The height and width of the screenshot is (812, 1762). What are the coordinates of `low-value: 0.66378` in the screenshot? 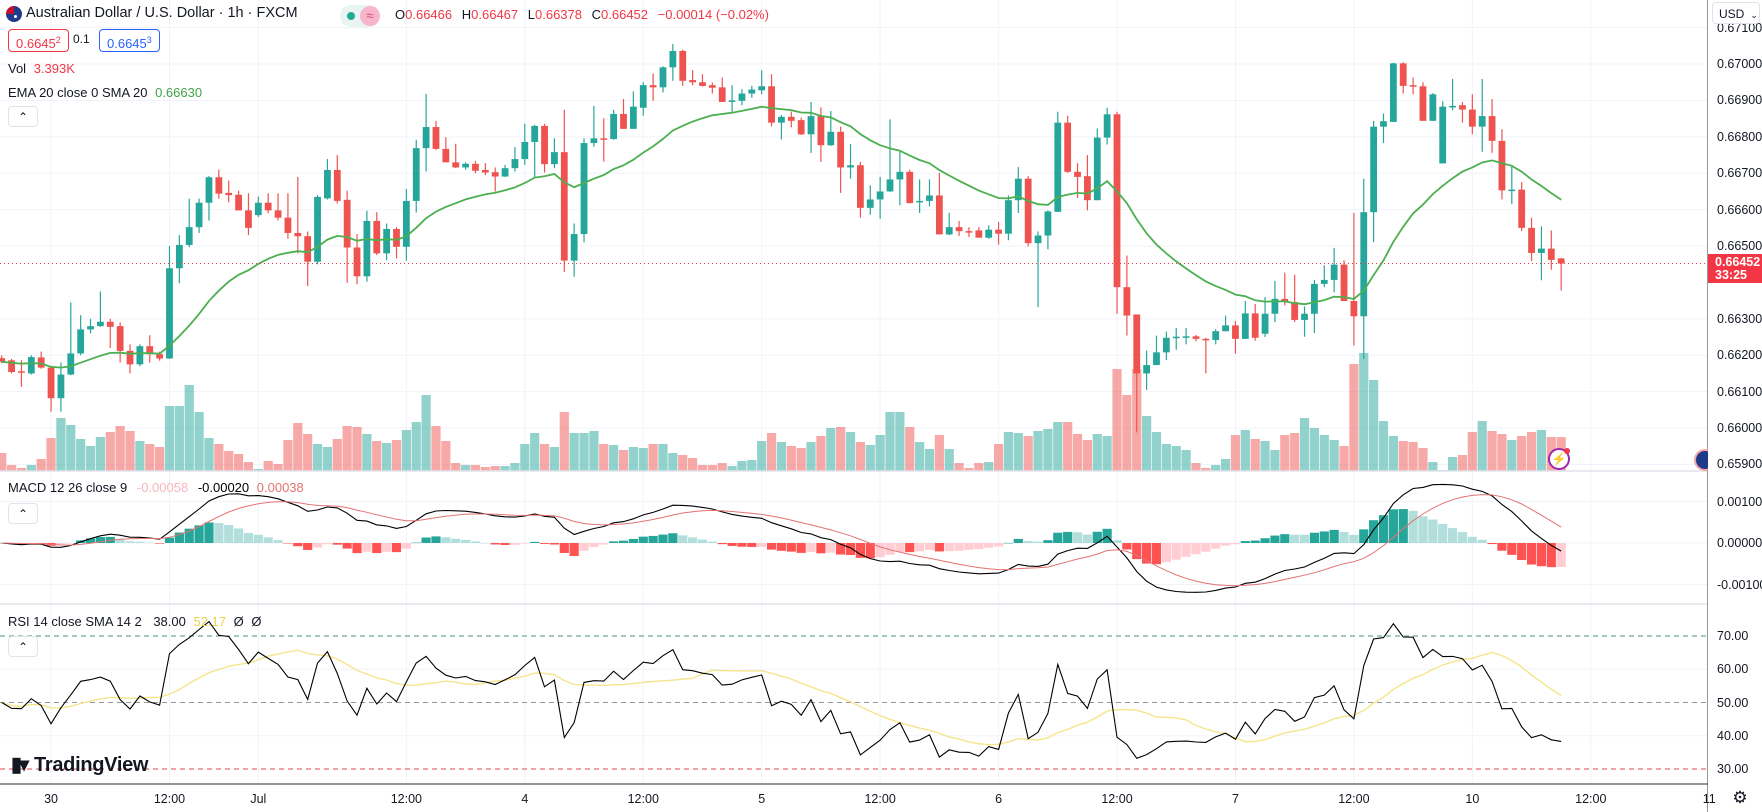 It's located at (558, 14).